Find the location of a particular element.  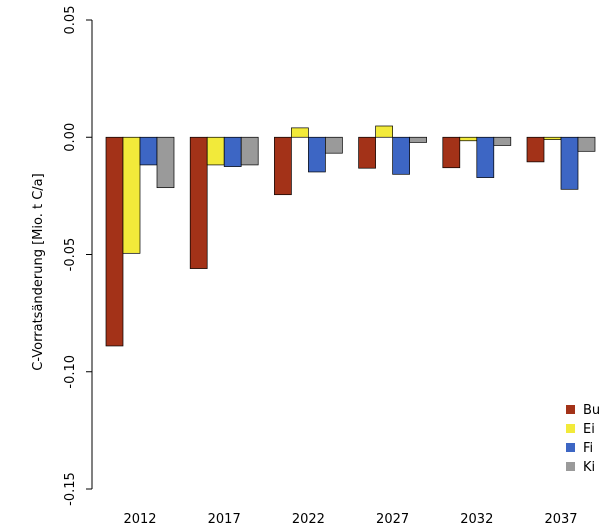

legend-label-fi: Fi is located at coordinates (588, 448).